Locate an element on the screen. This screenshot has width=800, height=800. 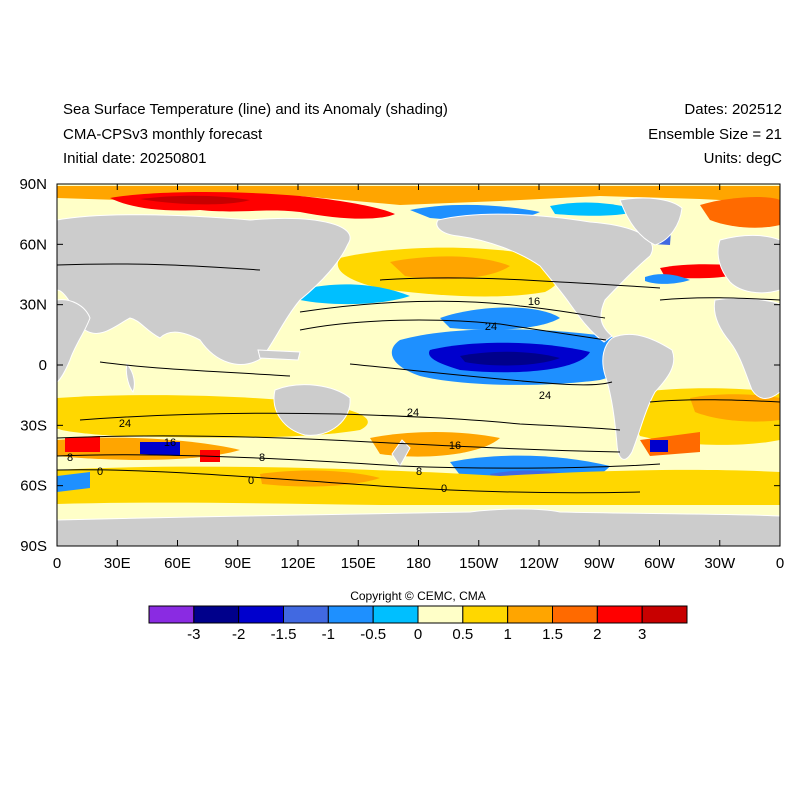
contour-line-24-north is located at coordinates (453, 330).